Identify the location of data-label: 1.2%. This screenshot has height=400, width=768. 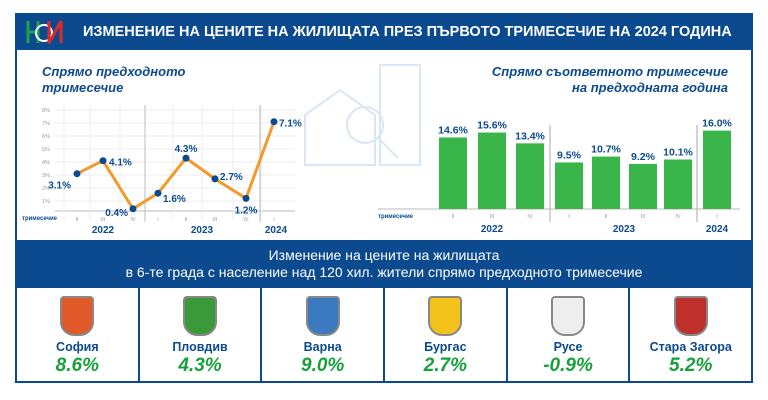
(246, 210).